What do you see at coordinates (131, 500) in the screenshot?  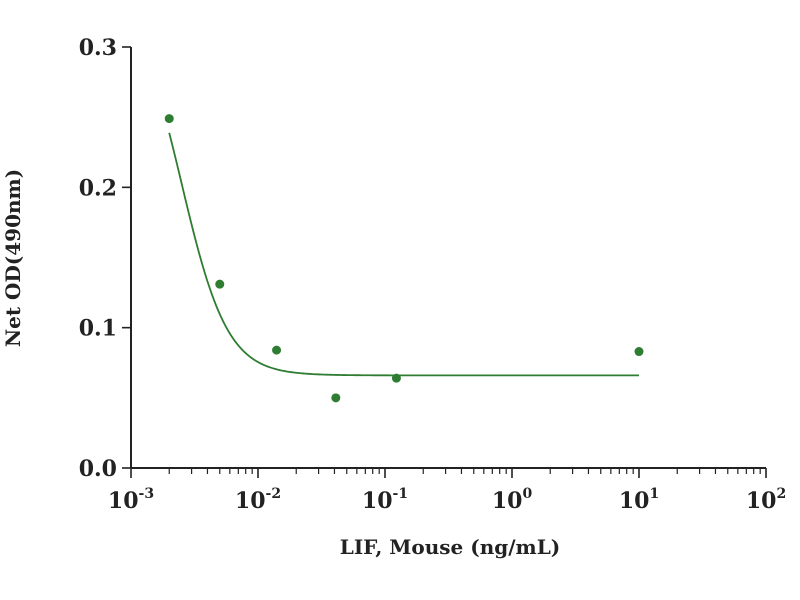 I see `x-tick-label: 10⁻³` at bounding box center [131, 500].